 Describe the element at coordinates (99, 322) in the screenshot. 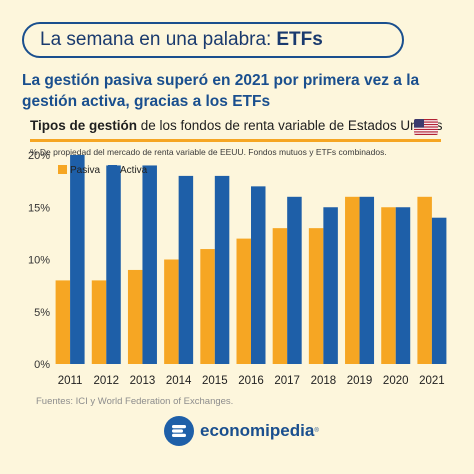

I see `bar-pasiva-2012` at that location.